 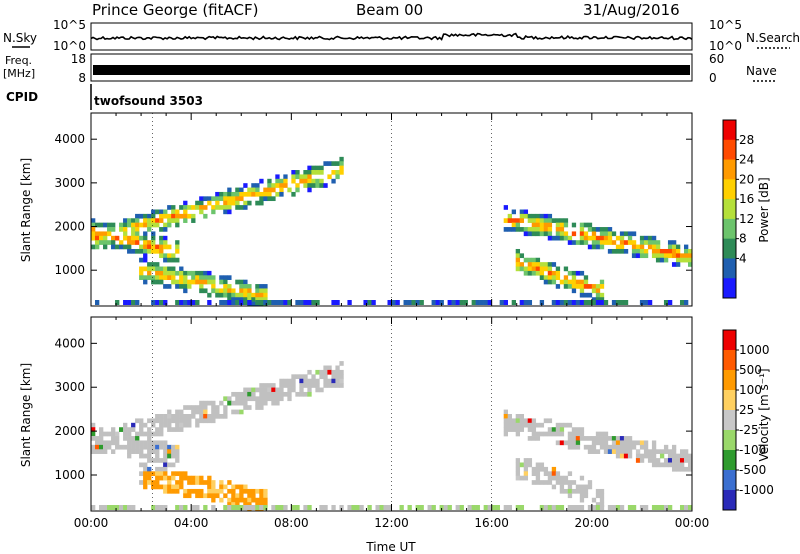 I want to click on nsky-tick-top-right: 10^5, so click(x=725, y=25).